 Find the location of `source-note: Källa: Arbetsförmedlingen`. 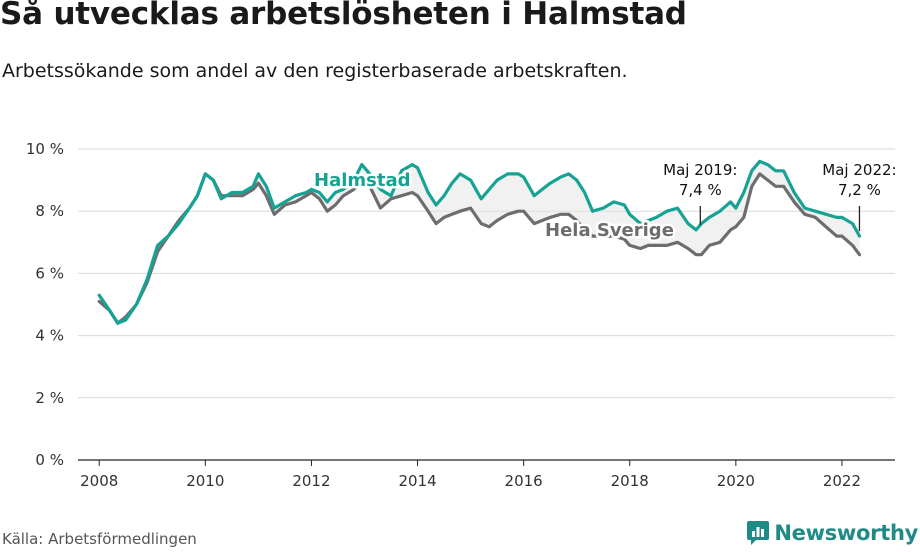

source-note: Källa: Arbetsförmedlingen is located at coordinates (99, 539).